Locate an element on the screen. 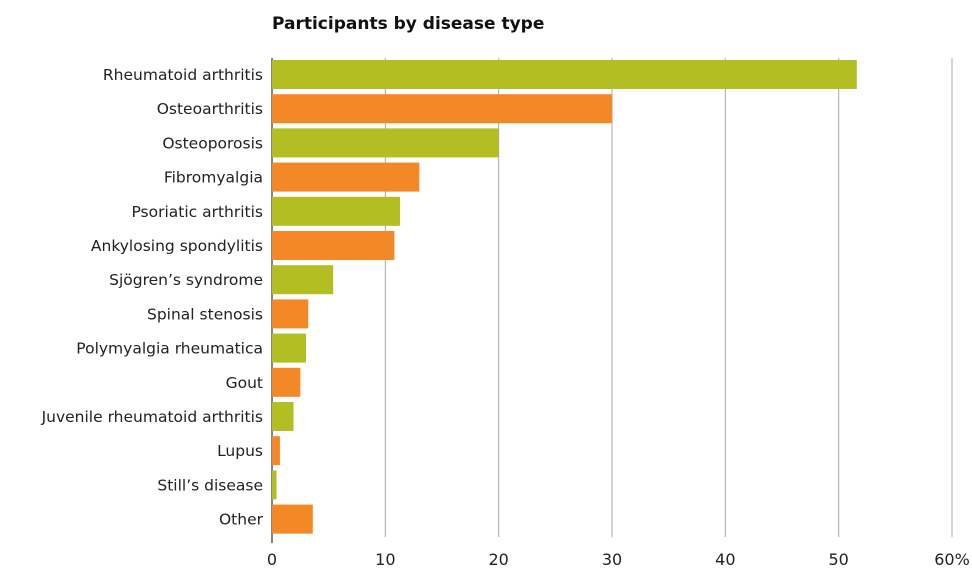 The height and width of the screenshot is (577, 972). x-tick-label: 0 is located at coordinates (272, 559).